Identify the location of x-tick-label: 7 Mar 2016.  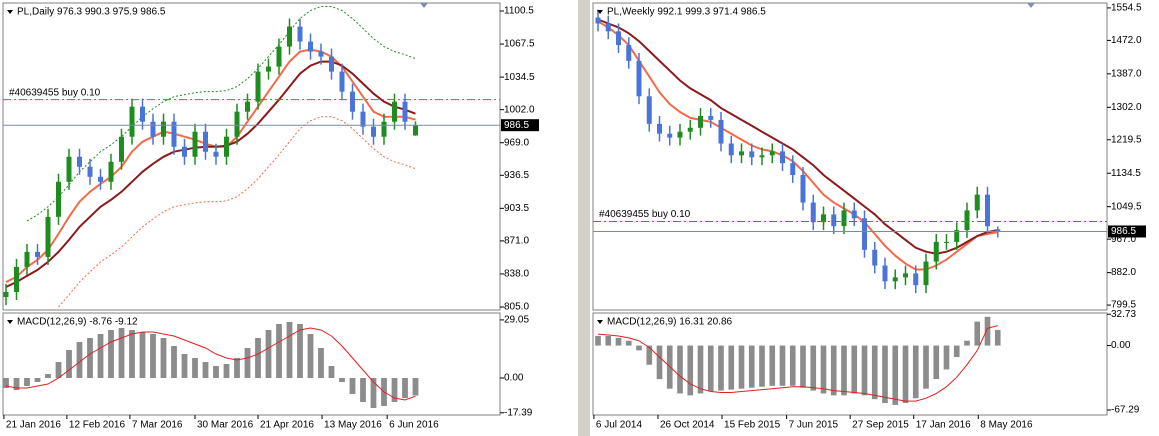
(157, 425).